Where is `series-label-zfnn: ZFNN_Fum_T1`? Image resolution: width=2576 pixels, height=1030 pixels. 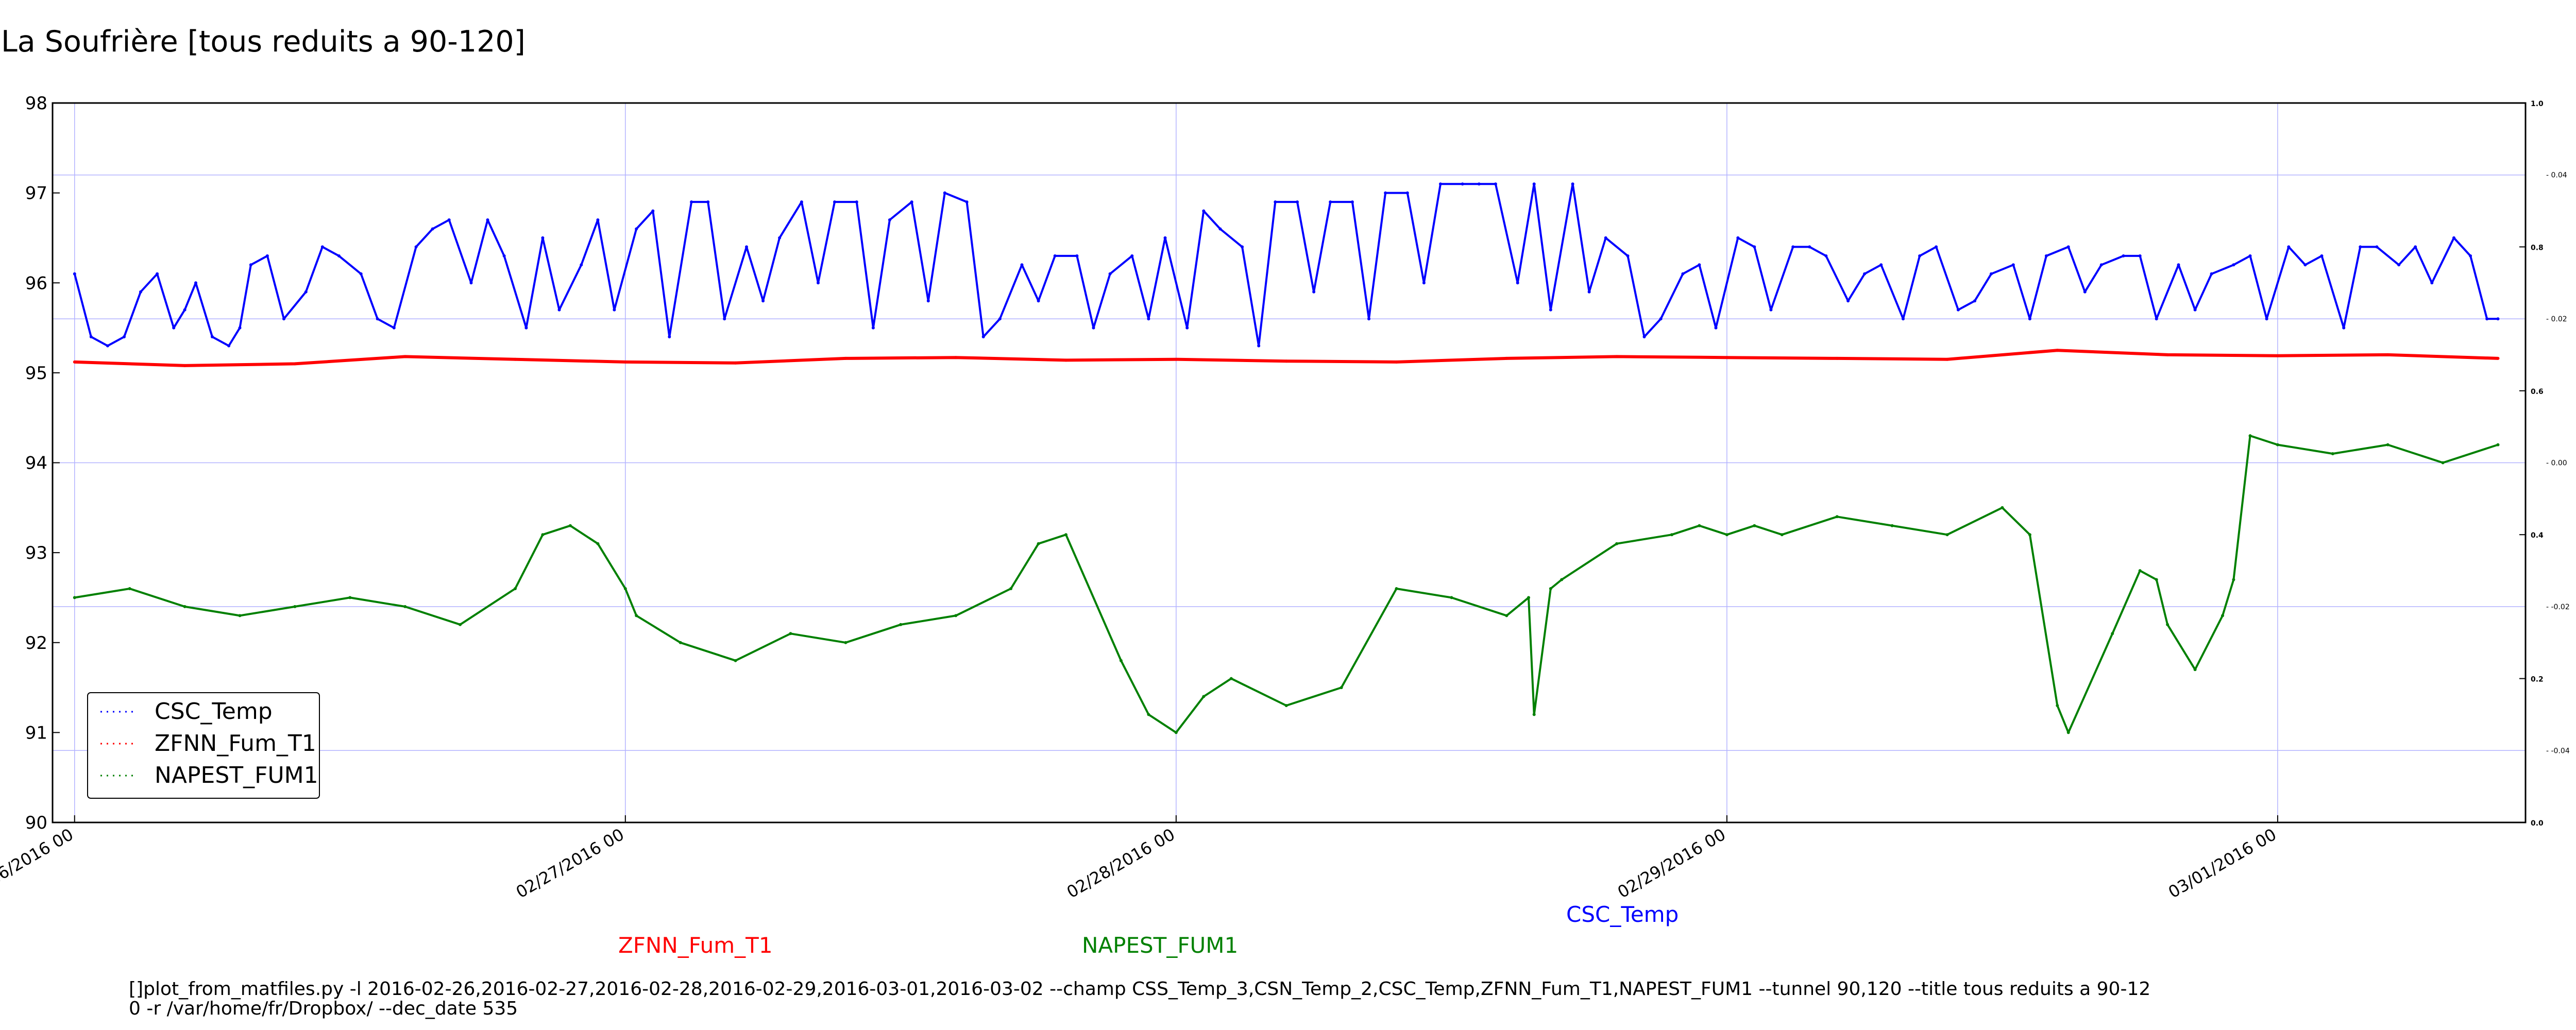
series-label-zfnn: ZFNN_Fum_T1 is located at coordinates (695, 945).